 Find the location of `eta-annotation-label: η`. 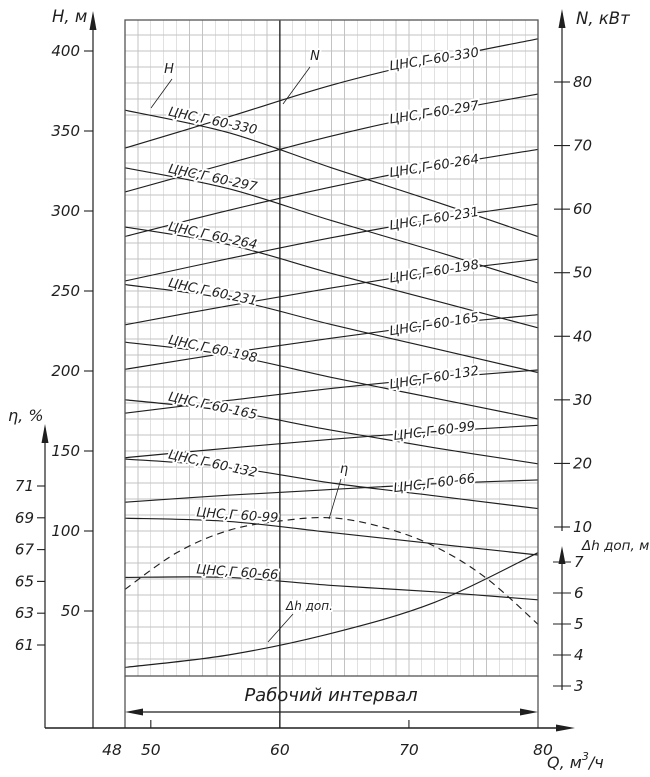

eta-annotation-label: η is located at coordinates (344, 469).